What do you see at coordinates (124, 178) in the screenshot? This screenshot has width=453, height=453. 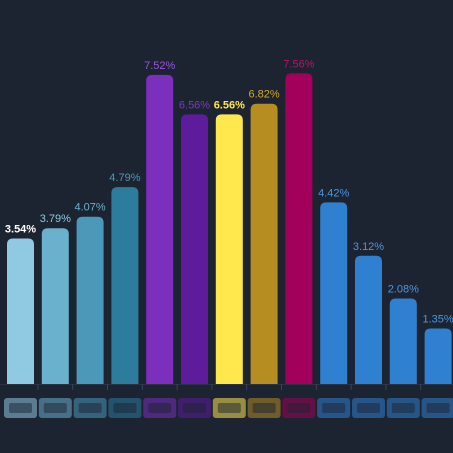 I see `value-label: 4.79%` at bounding box center [124, 178].